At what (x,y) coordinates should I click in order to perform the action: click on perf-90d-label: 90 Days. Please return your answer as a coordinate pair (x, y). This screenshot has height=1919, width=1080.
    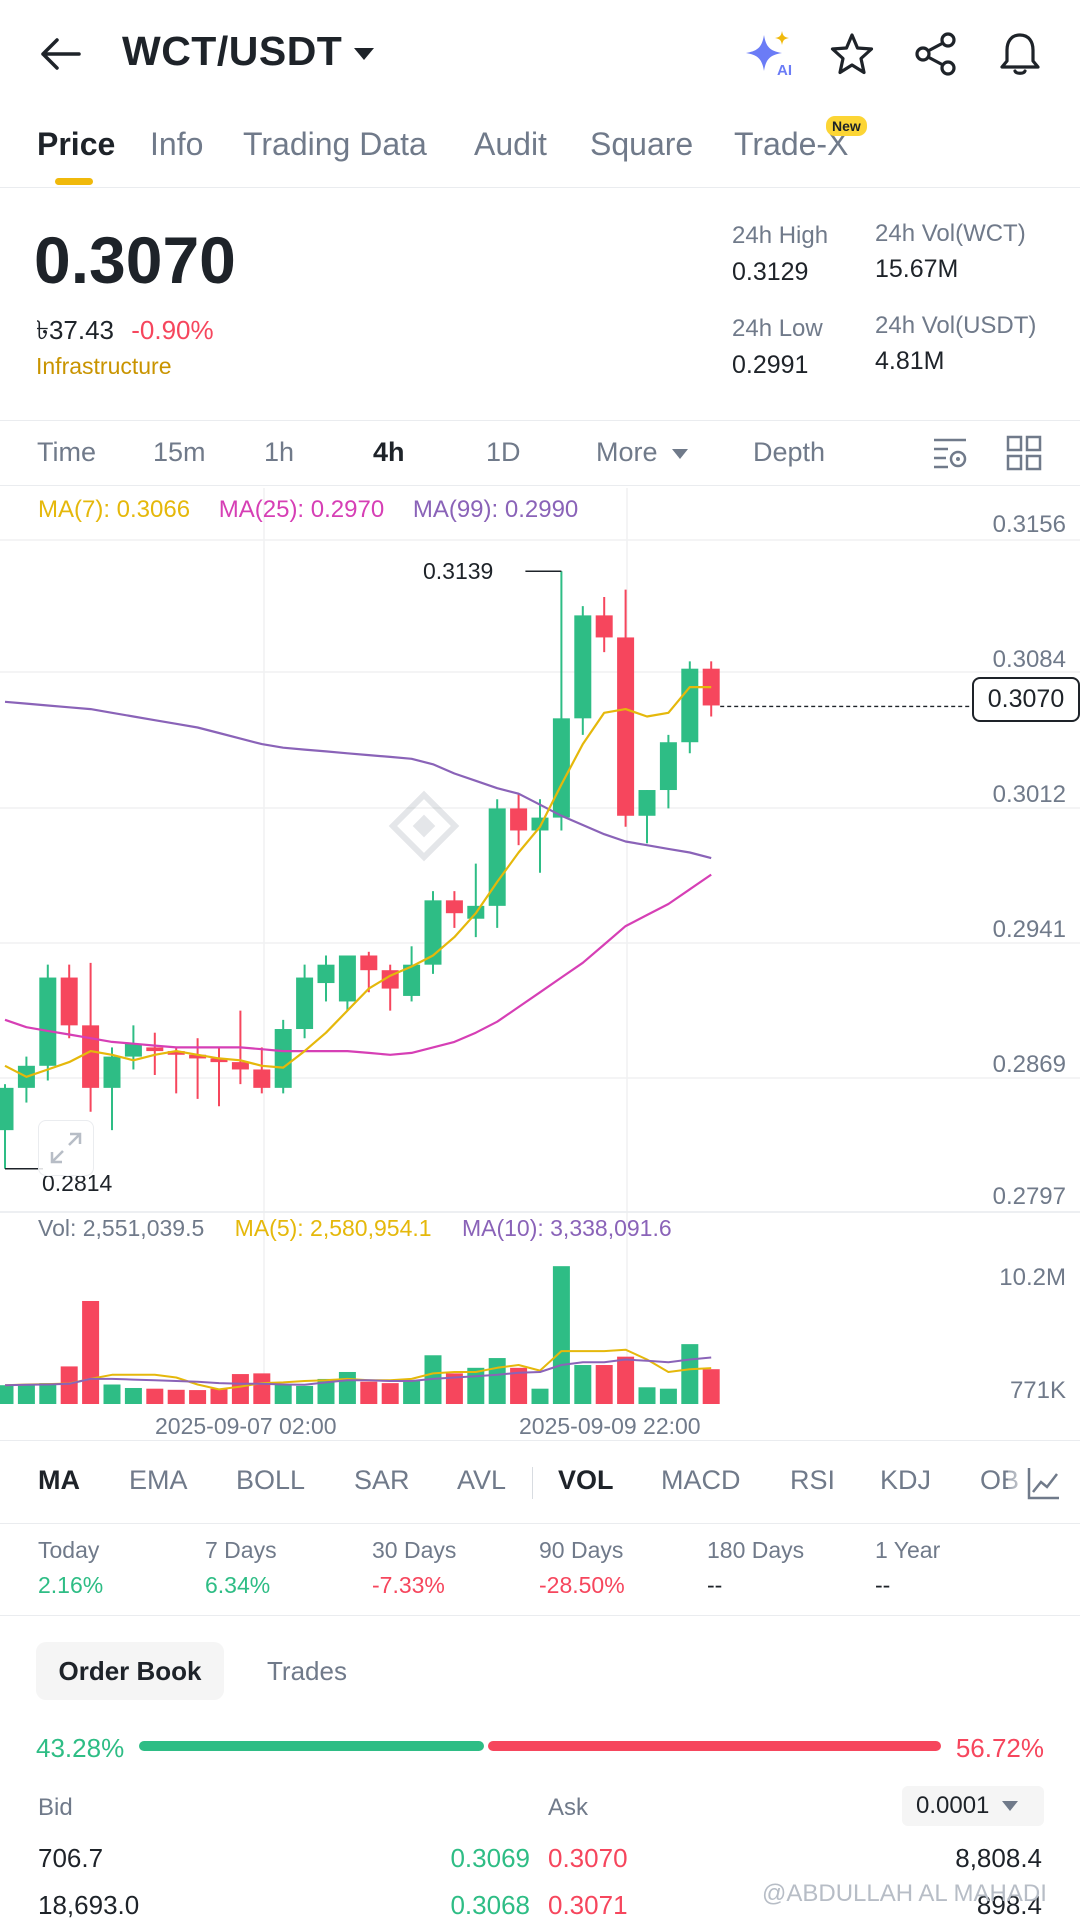
    Looking at the image, I should click on (581, 1550).